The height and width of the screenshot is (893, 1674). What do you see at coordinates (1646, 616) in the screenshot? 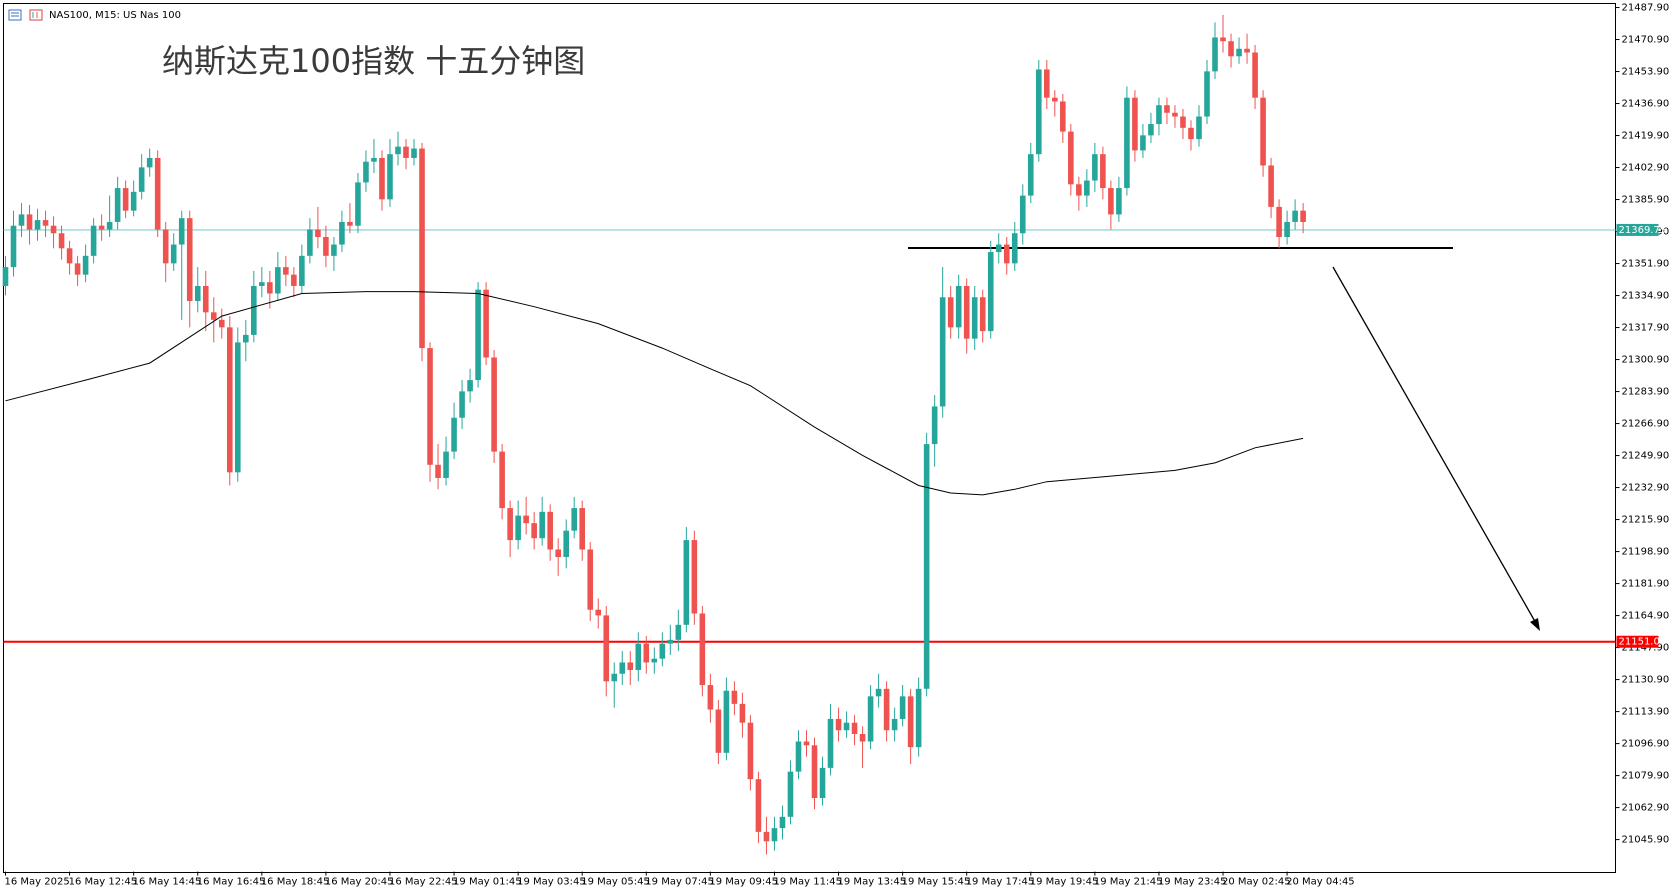
I see `y-tick-label: 21164.90` at bounding box center [1646, 616].